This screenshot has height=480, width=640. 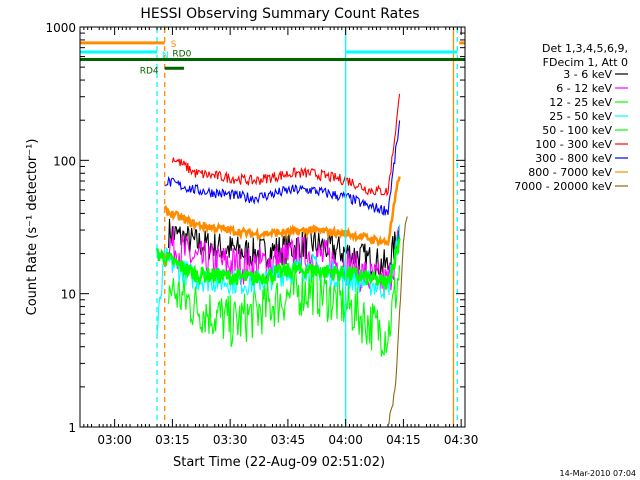 I want to click on legend-header-0: Det 1,3,4,5,6,9,, so click(x=585, y=48).